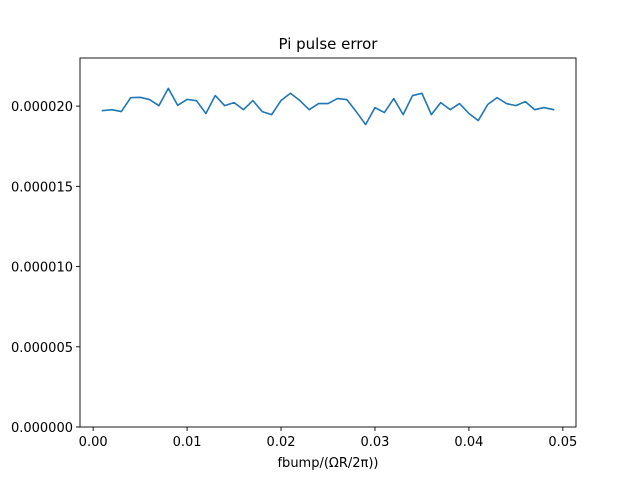 The height and width of the screenshot is (480, 640). I want to click on x-tick-label: 0.03, so click(374, 442).